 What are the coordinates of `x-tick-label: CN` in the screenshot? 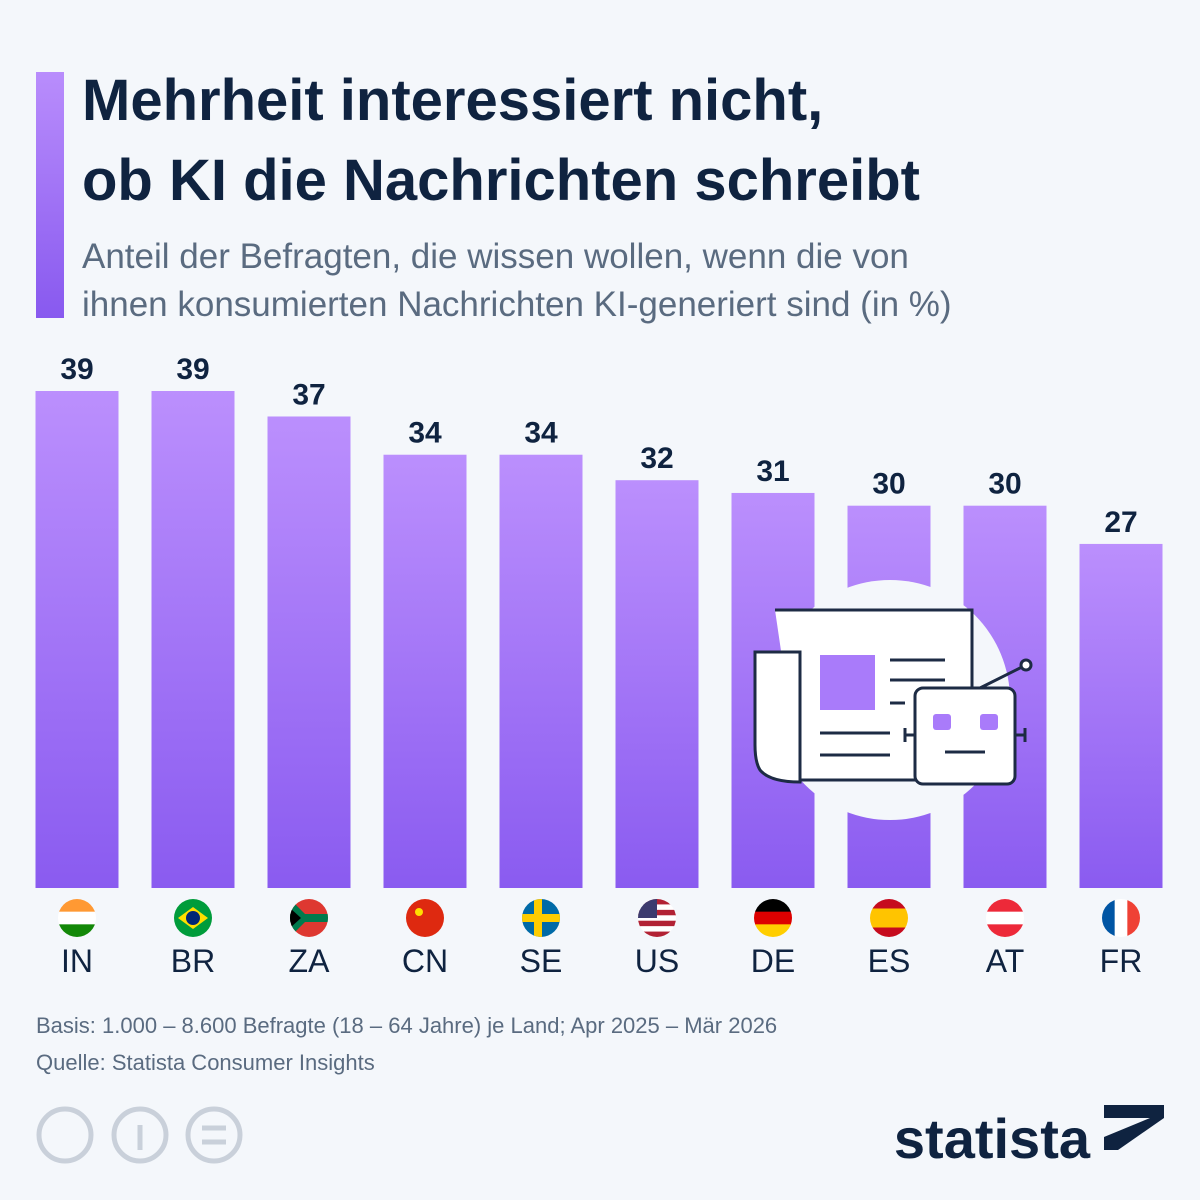 It's located at (425, 961).